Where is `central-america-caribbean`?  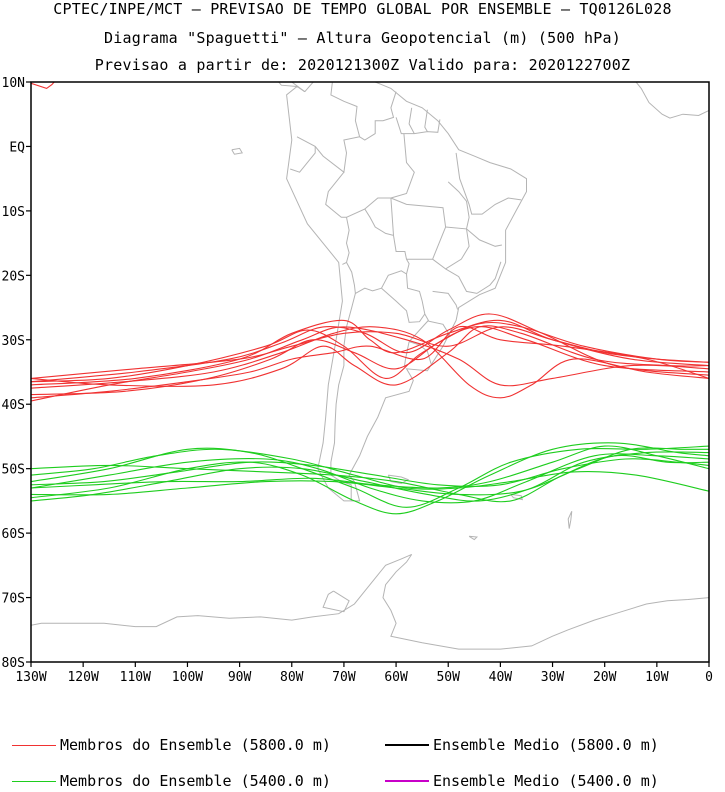
central-america-caribbean is located at coordinates (288, 84).